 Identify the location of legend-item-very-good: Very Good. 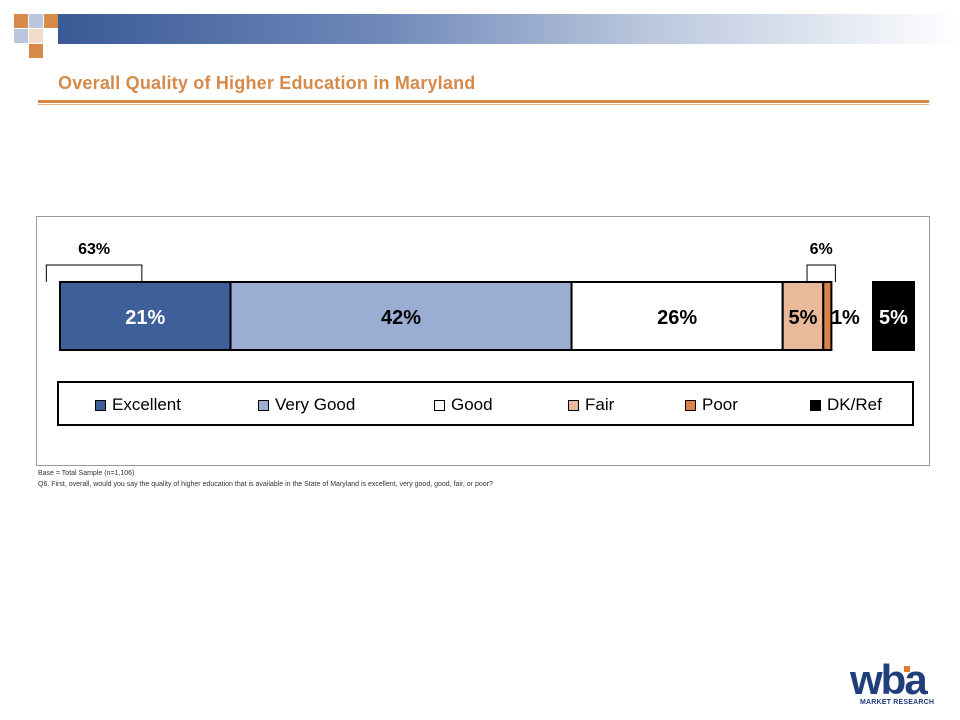
(306, 405).